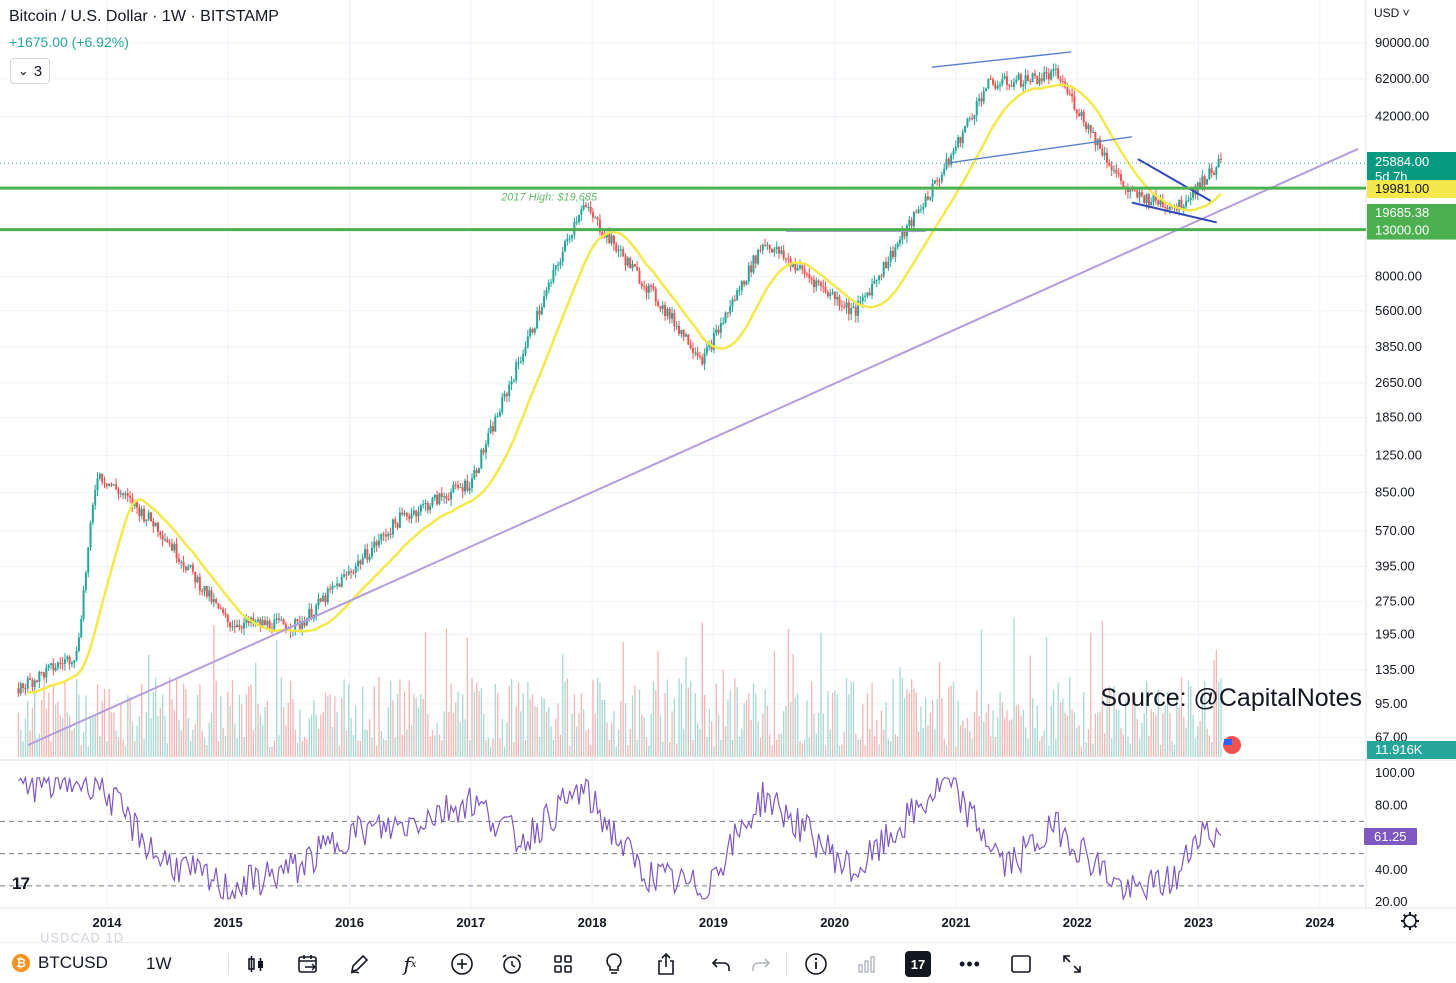 The width and height of the screenshot is (1456, 983). I want to click on calendar-compare-icon, so click(308, 964).